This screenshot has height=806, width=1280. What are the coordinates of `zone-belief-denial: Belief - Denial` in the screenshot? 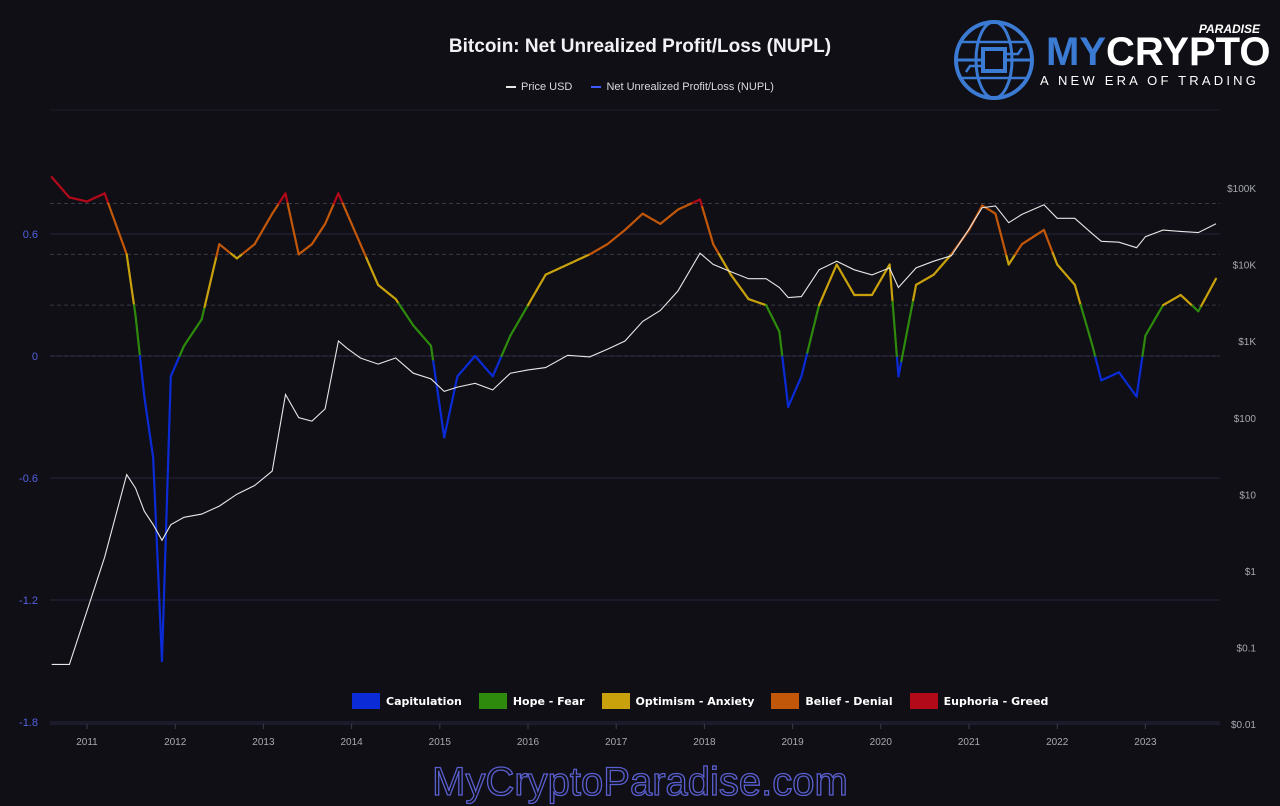 It's located at (832, 701).